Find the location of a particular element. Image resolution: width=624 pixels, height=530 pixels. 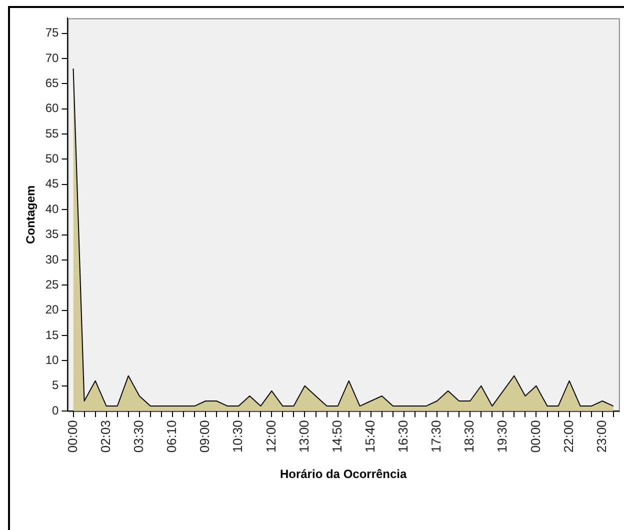

y-tick-label: 45 is located at coordinates (52, 183).